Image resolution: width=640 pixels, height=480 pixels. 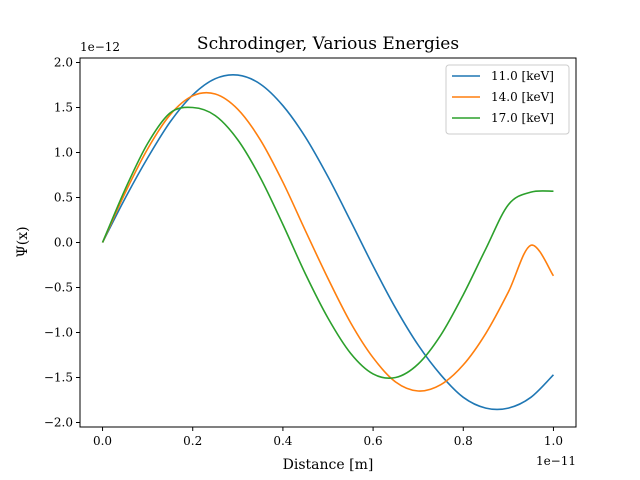 I want to click on y-tick-label: 1.5, so click(x=63, y=108).